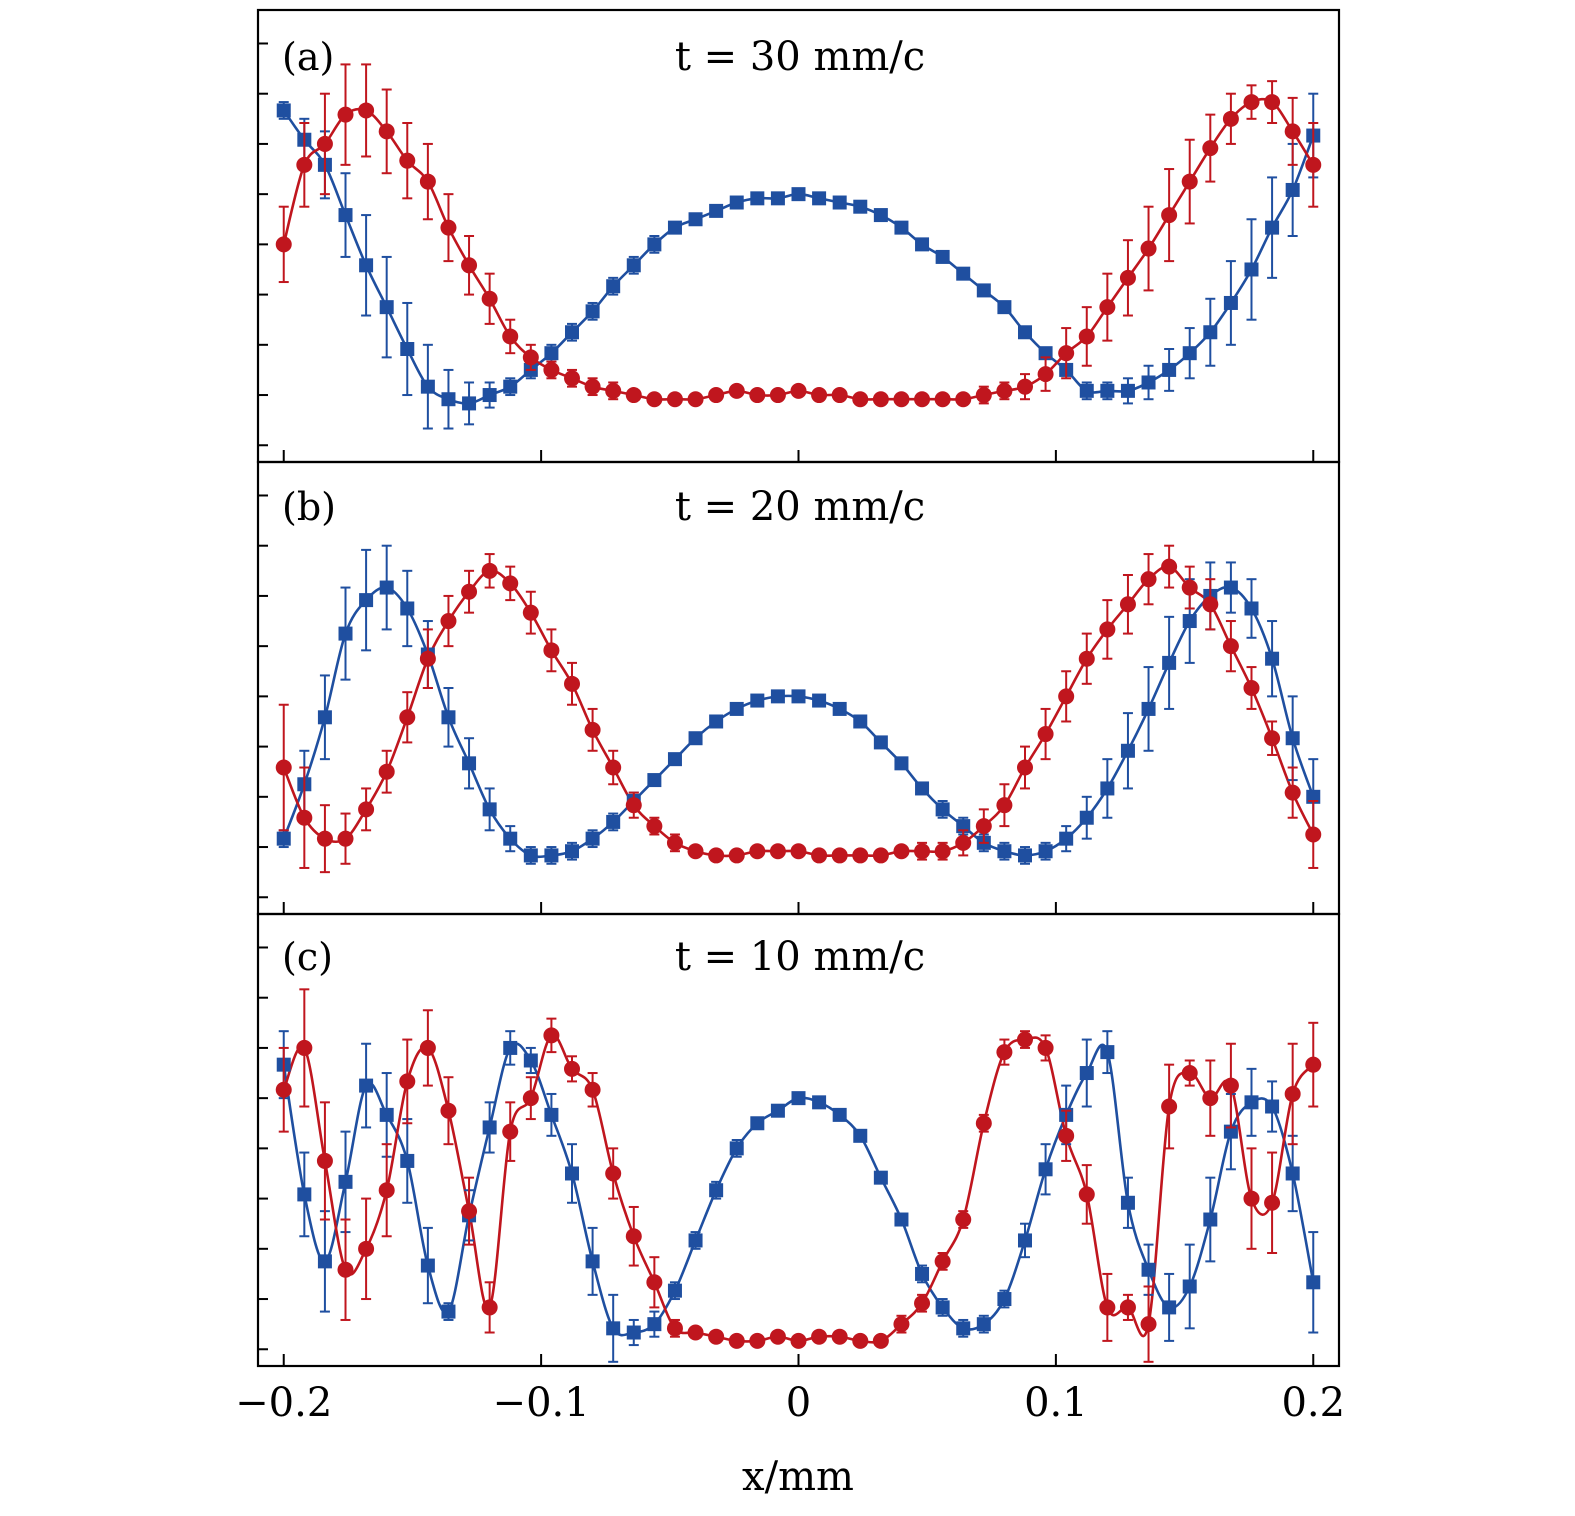 The width and height of the screenshot is (1575, 1516). Describe the element at coordinates (800, 57) in the screenshot. I see `panel-a-title: t = 30 mm/c` at that location.